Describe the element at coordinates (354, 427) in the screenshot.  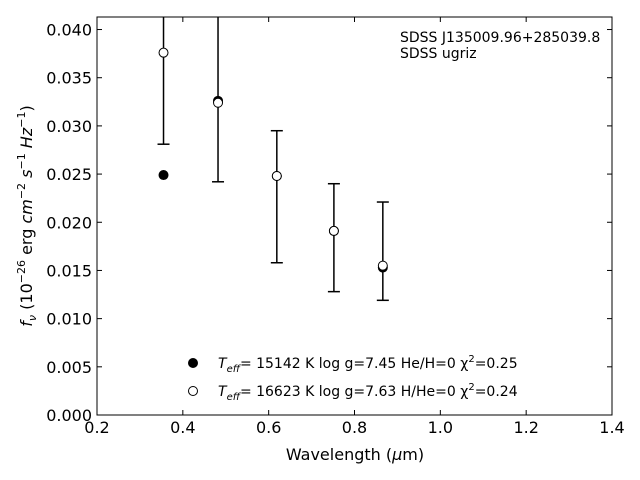
I see `x-tick-label: 0.8` at that location.